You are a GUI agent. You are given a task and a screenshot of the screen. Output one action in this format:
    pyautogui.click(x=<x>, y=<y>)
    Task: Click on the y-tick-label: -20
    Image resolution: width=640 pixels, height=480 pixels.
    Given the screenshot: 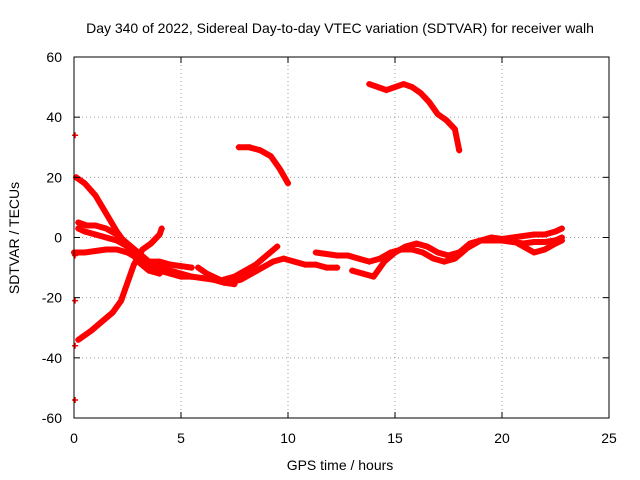 What is the action you would take?
    pyautogui.click(x=52, y=298)
    